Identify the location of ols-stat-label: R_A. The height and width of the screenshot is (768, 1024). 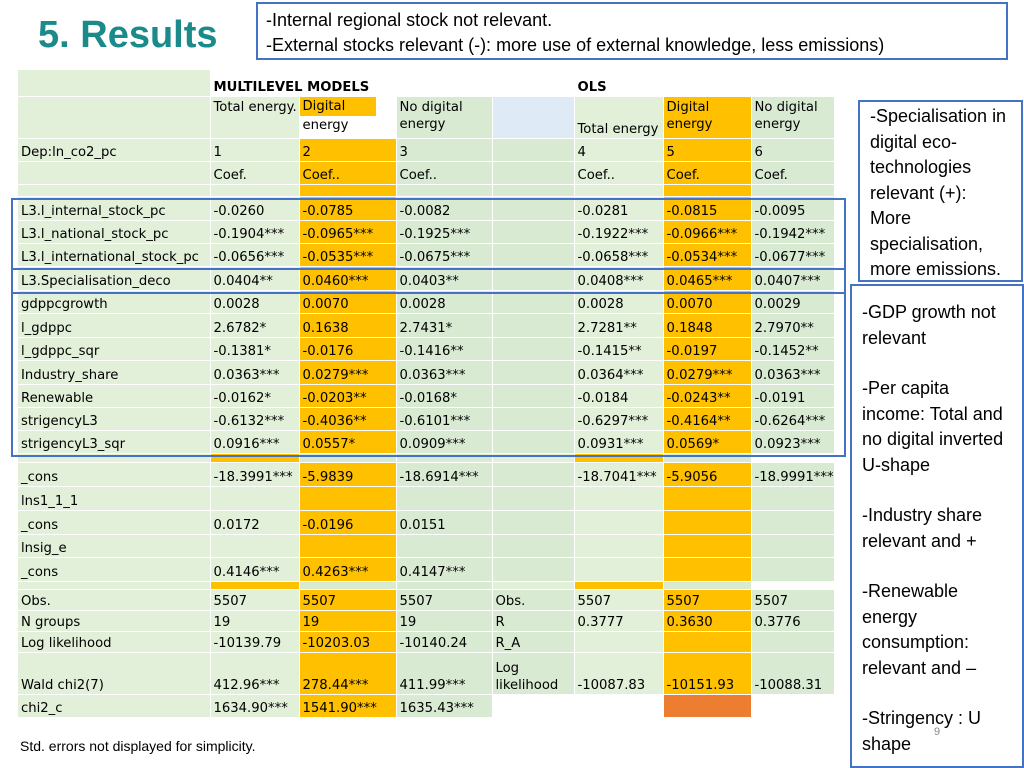
(533, 642).